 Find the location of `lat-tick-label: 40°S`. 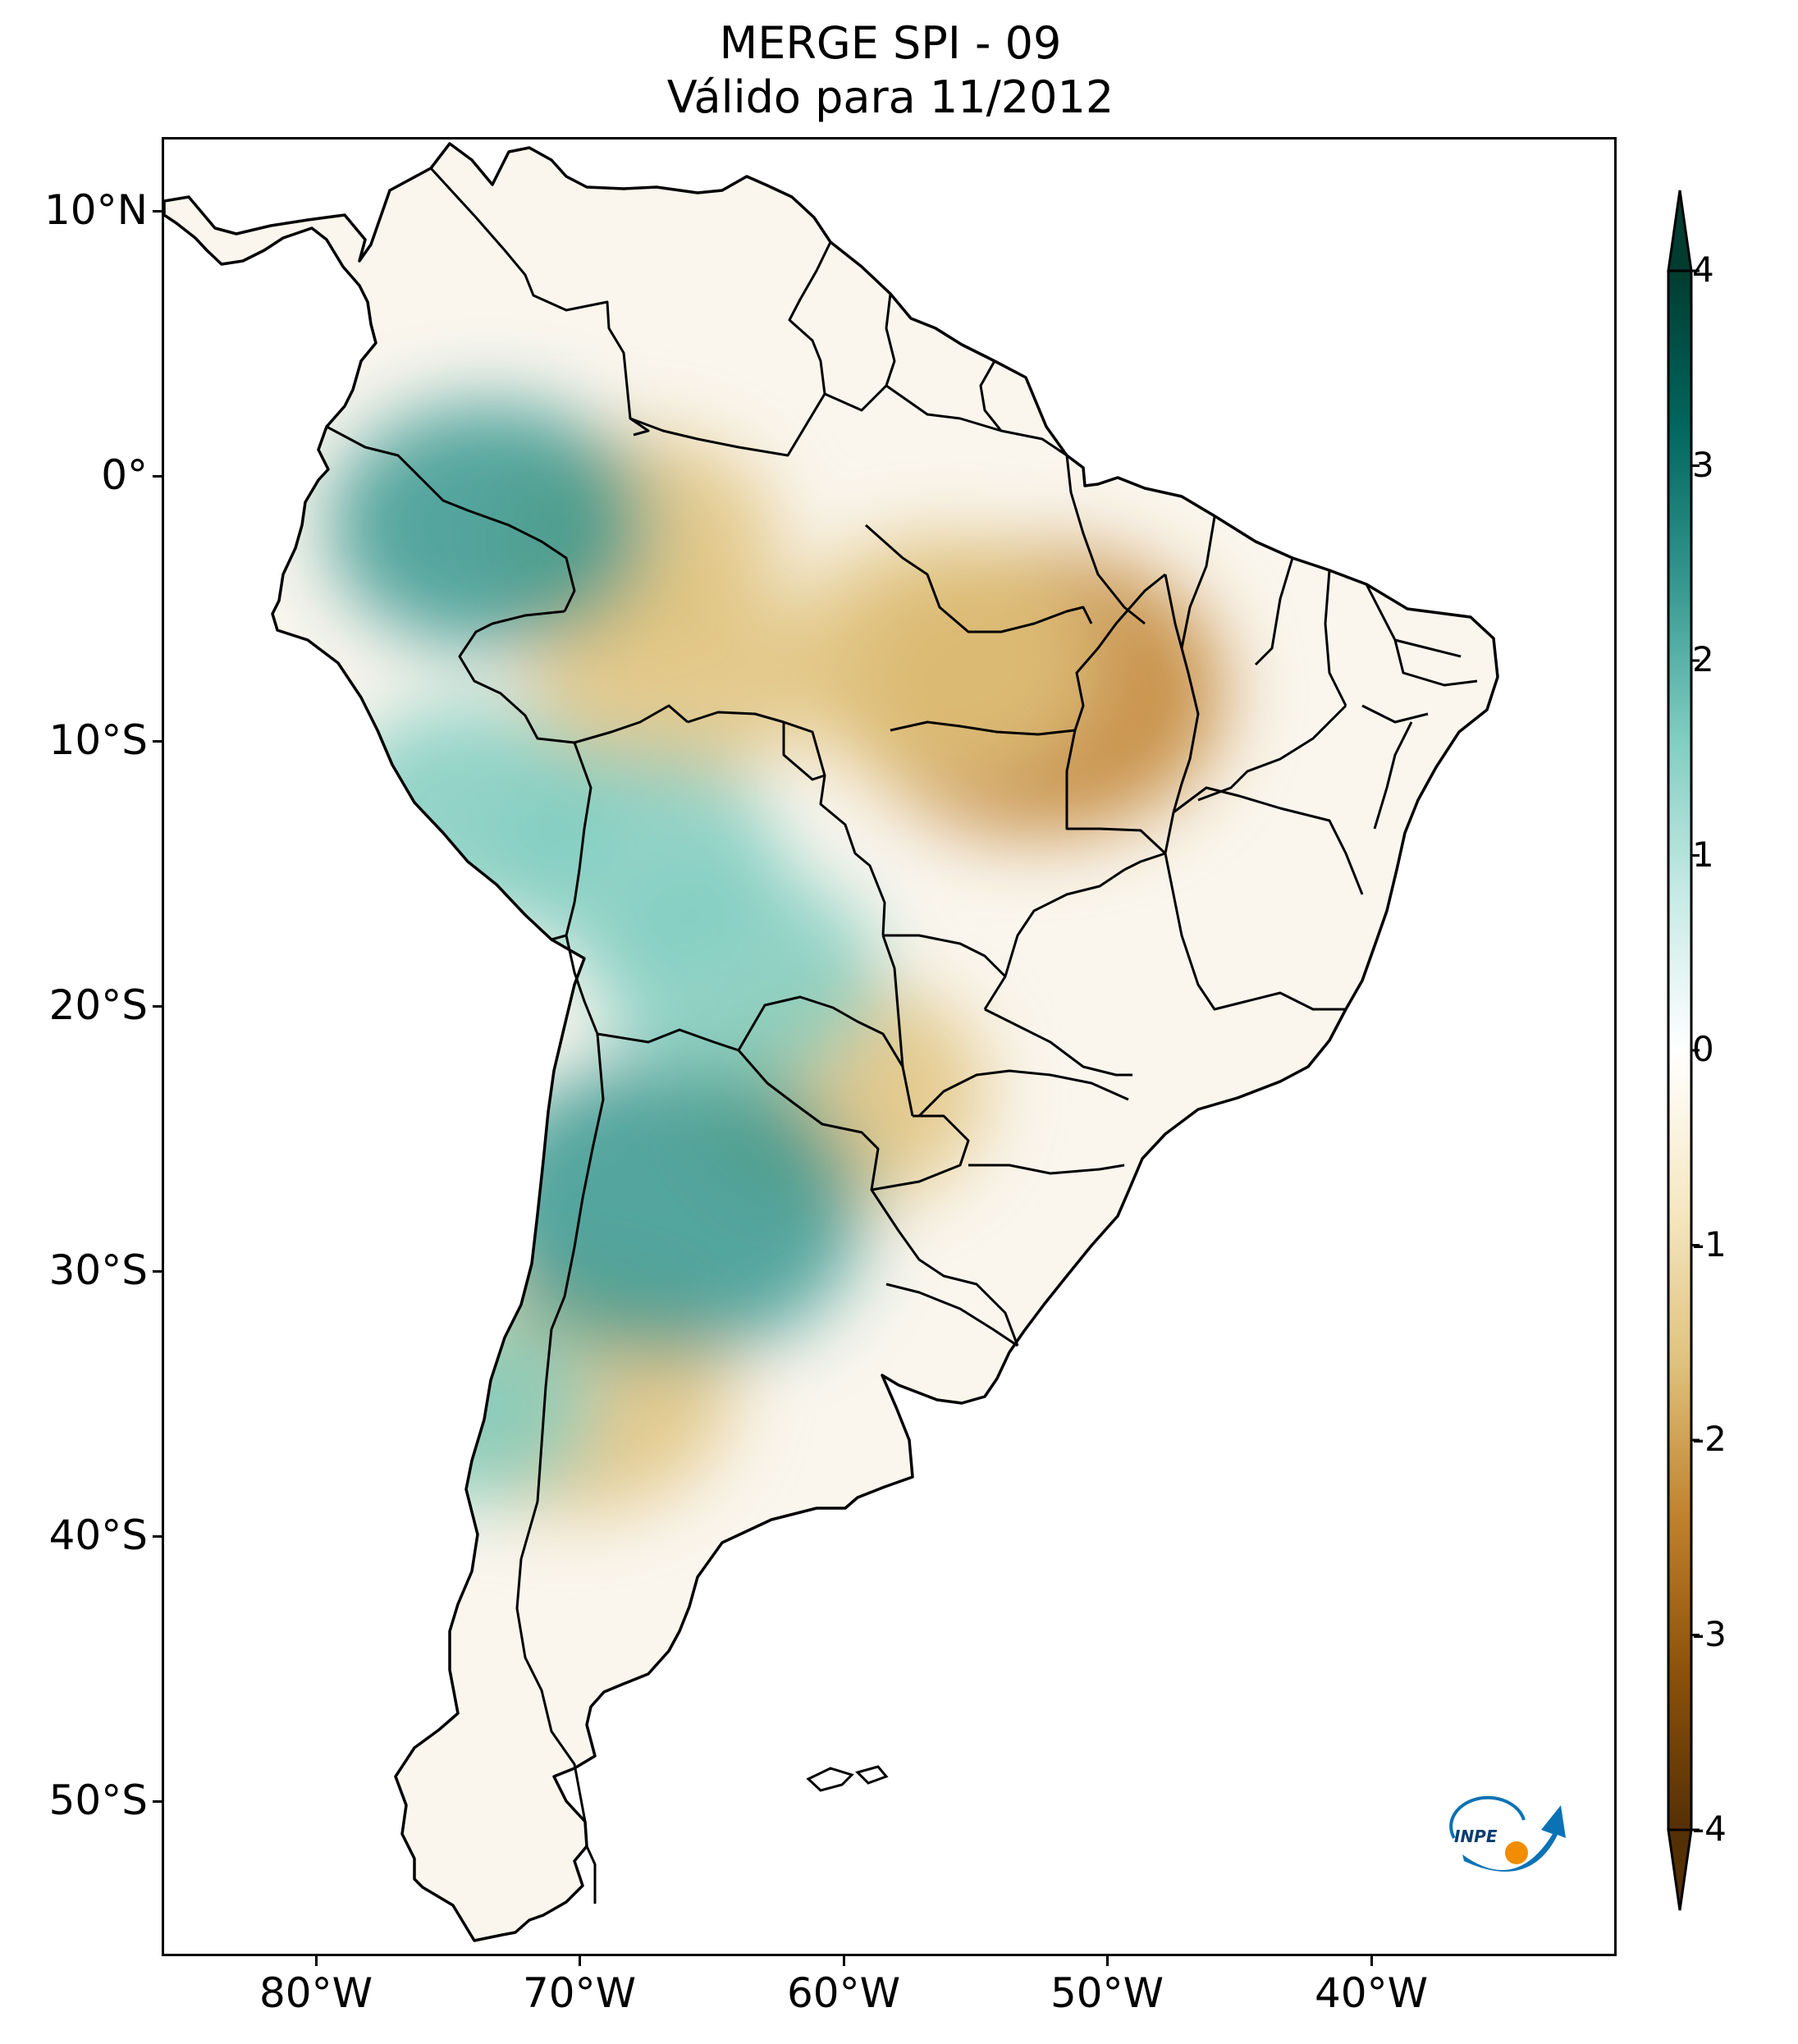

lat-tick-label: 40°S is located at coordinates (98, 1535).